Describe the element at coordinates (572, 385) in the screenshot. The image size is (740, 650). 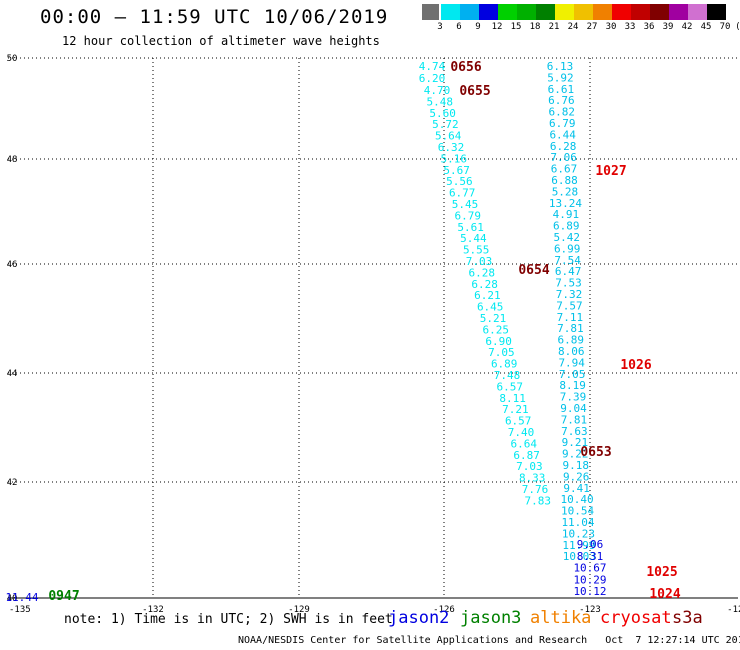
I see `wave-height-value: 8.19` at that location.